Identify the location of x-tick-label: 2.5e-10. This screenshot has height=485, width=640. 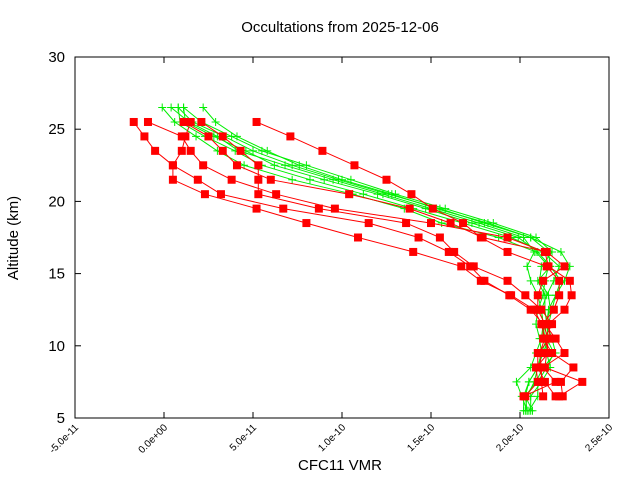
(599, 438).